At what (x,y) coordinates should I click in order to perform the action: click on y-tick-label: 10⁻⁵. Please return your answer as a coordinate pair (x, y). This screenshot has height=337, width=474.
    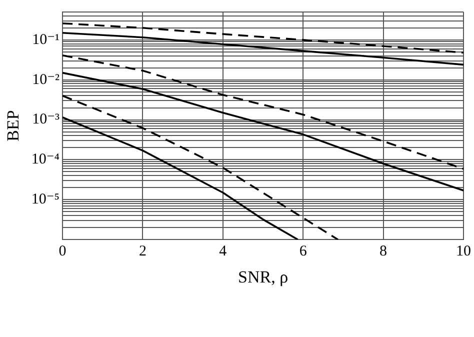
    Looking at the image, I should click on (45, 200).